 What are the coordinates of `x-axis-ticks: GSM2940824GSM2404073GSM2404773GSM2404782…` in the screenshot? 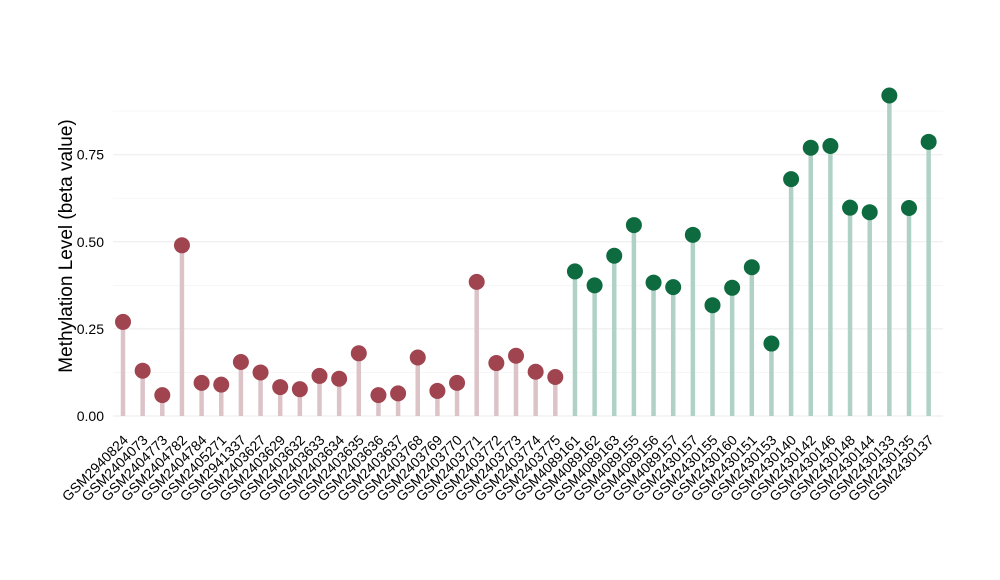 It's located at (498, 468).